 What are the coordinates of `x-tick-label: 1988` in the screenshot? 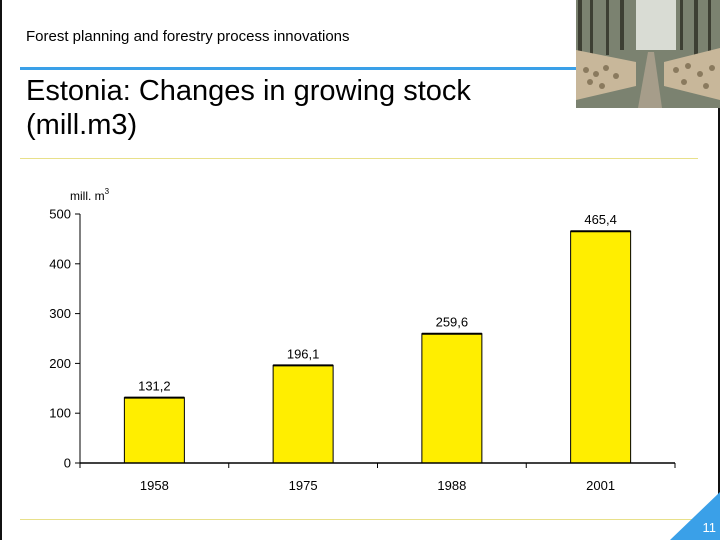 It's located at (451, 485).